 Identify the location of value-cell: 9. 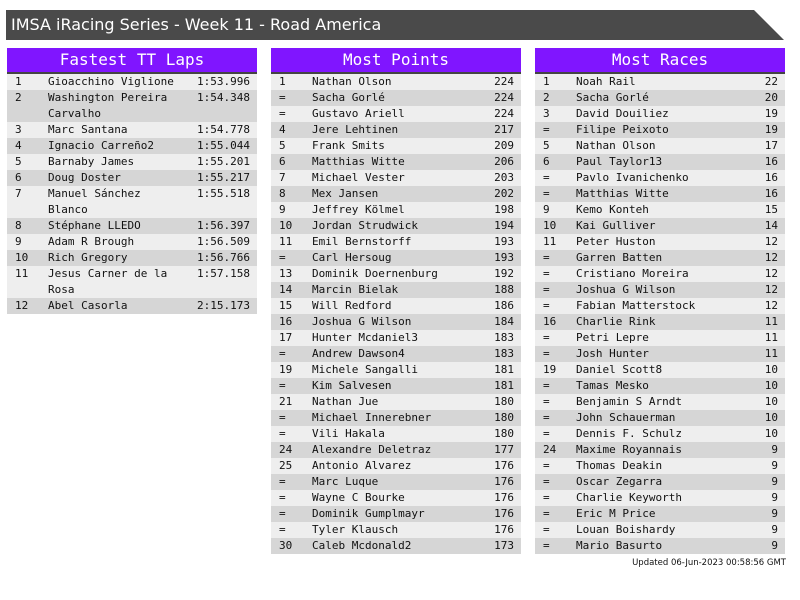
(774, 545).